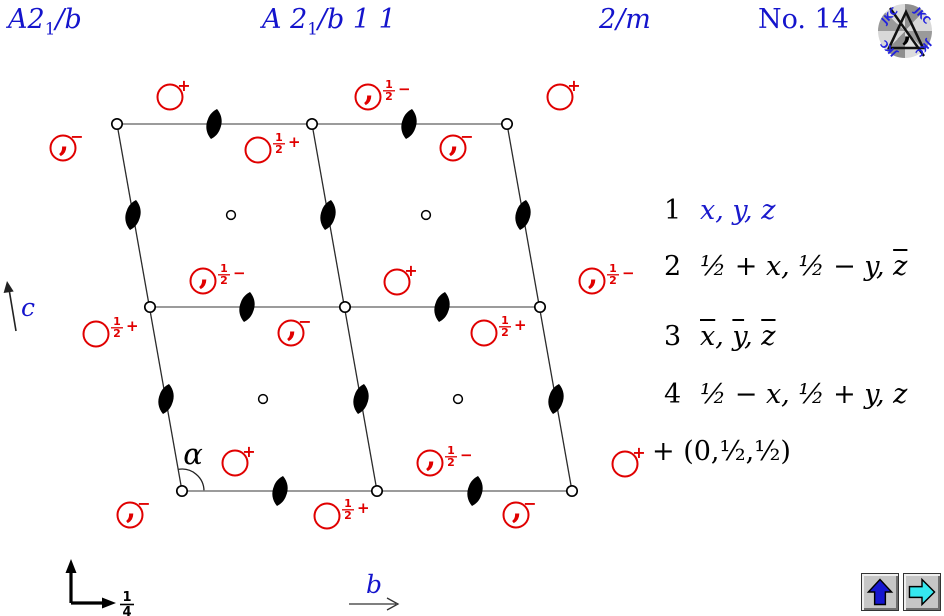 This screenshot has height=616, width=944. I want to click on nav-up-button, so click(880, 592).